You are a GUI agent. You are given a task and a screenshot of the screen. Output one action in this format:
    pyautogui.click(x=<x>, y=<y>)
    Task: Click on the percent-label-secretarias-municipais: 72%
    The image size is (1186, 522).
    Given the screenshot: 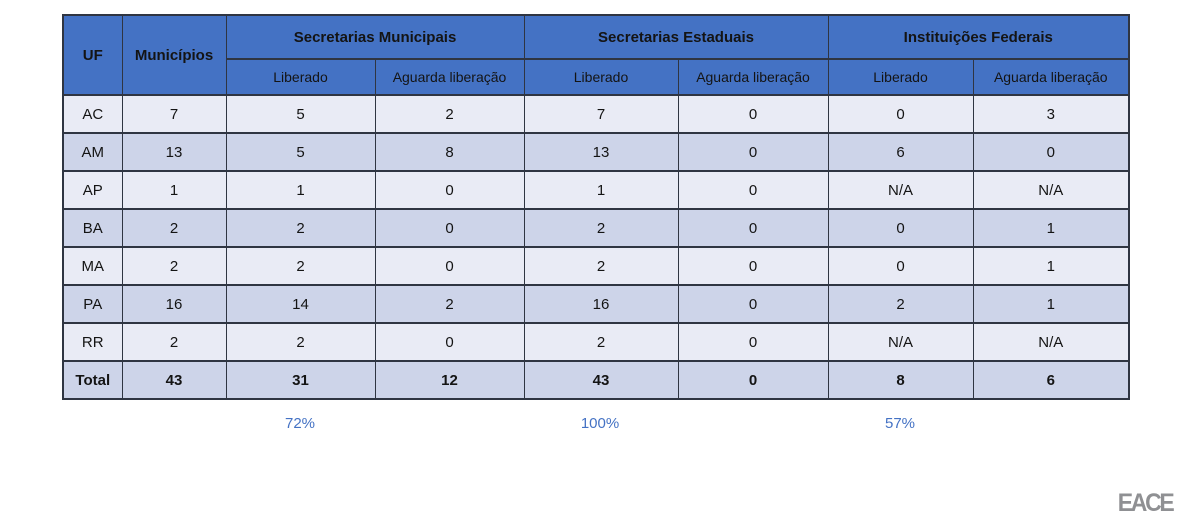 What is the action you would take?
    pyautogui.click(x=300, y=423)
    